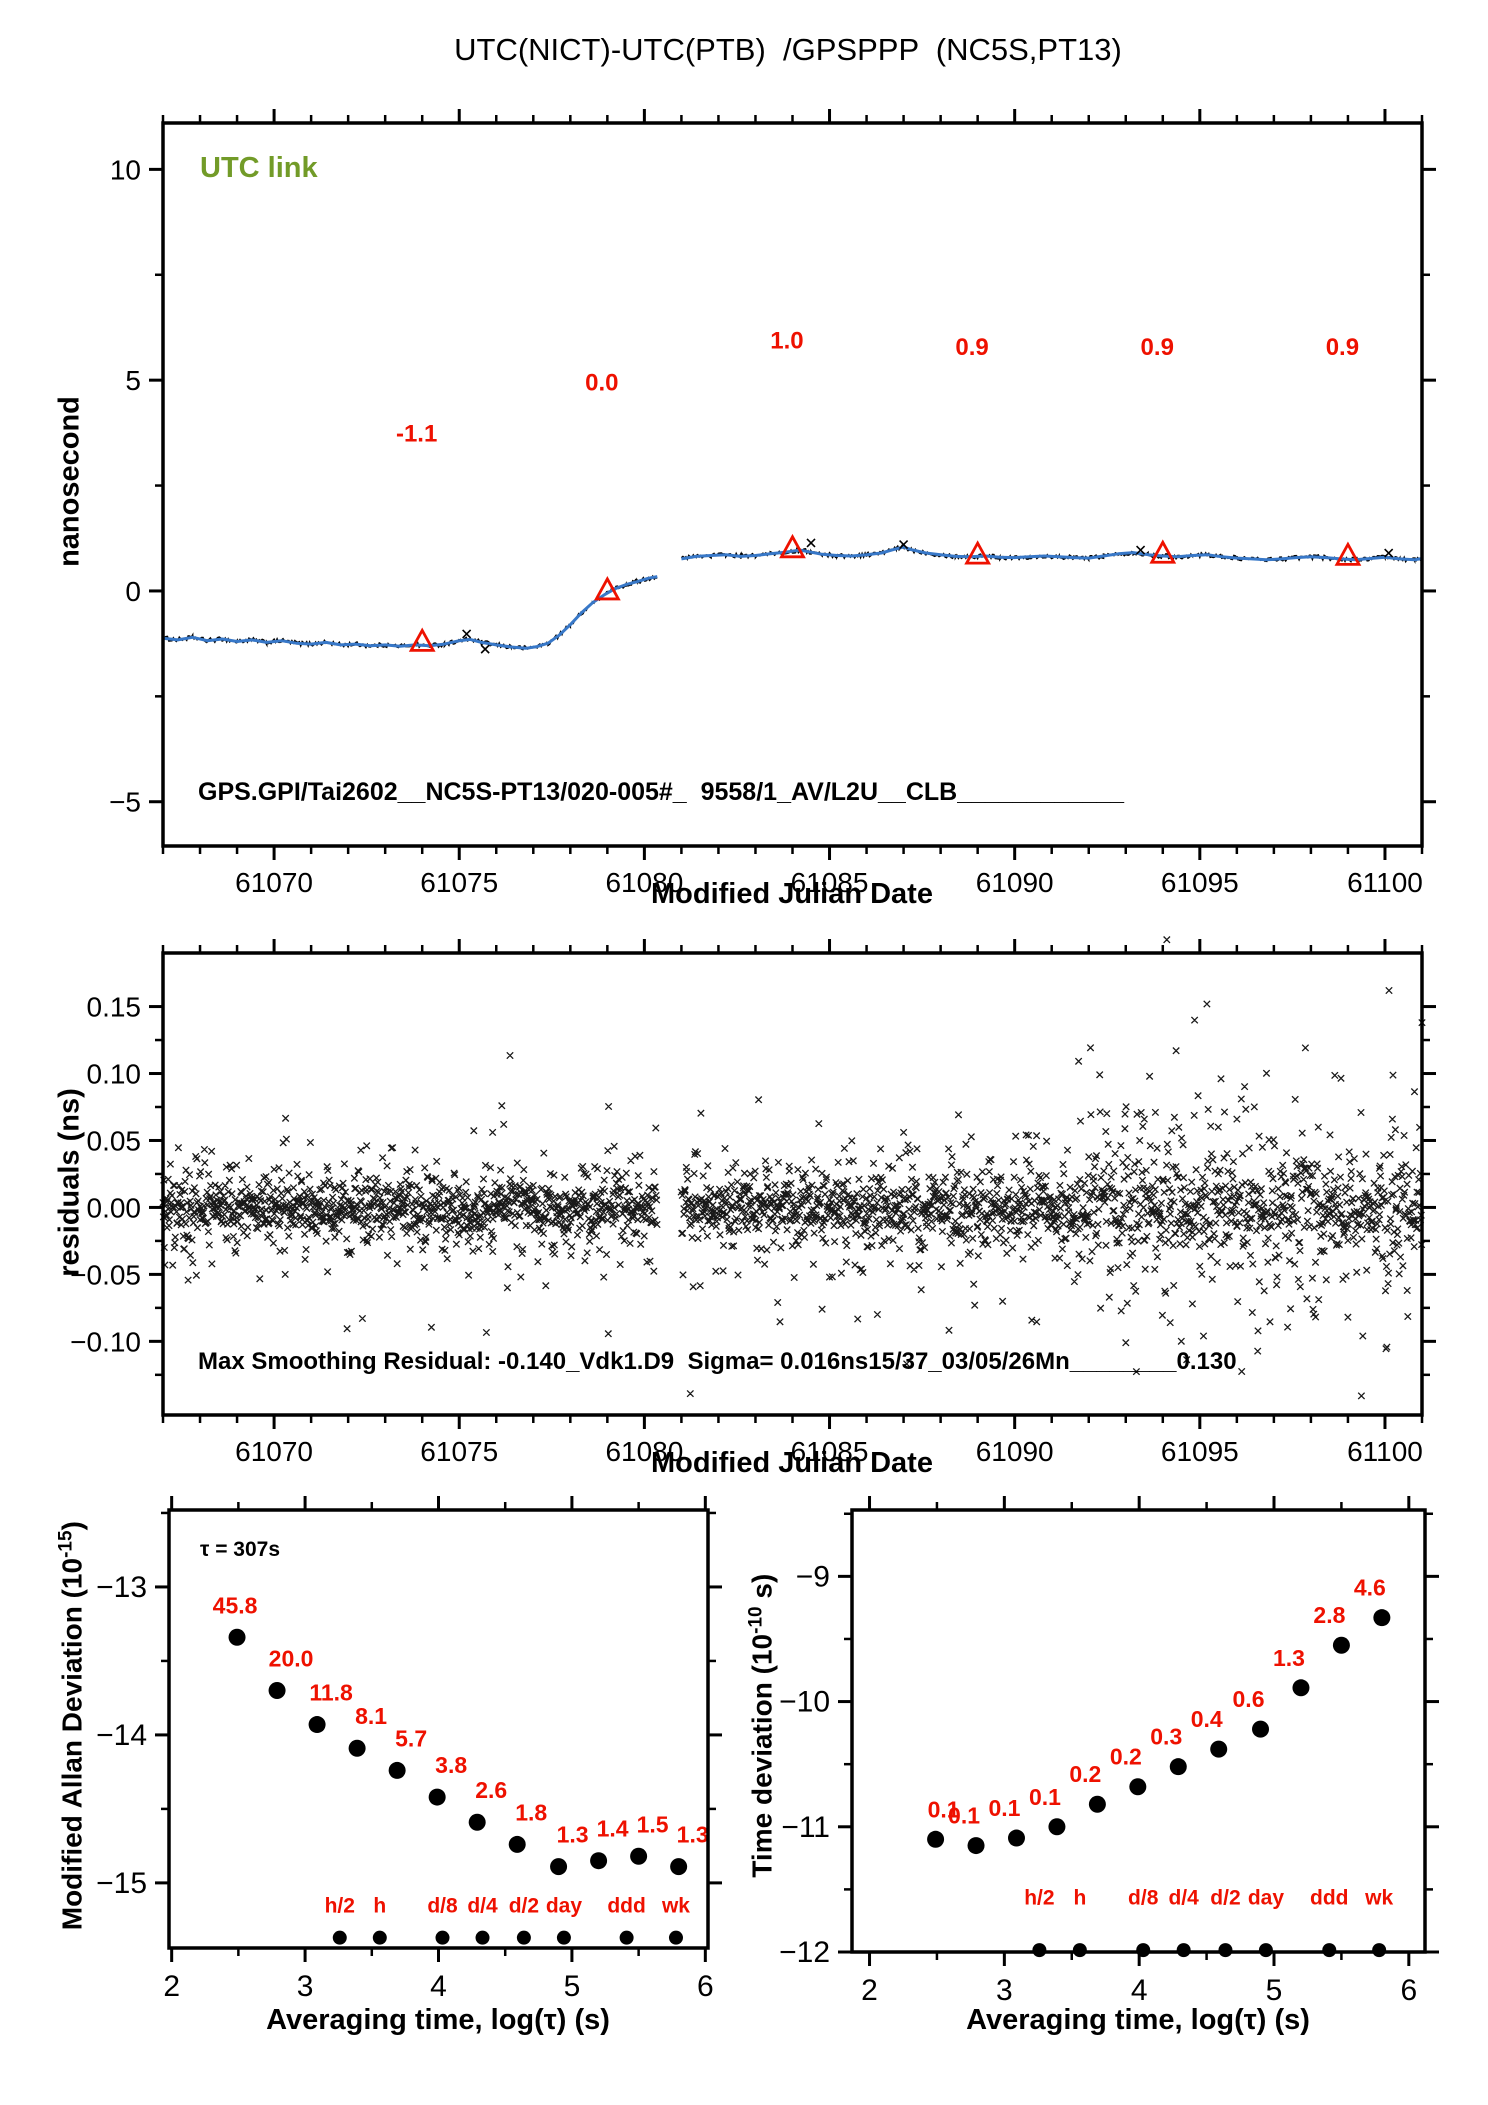 This screenshot has height=2105, width=1488. What do you see at coordinates (66, 1544) in the screenshot?
I see `mdev-ylabel-sup: -15` at bounding box center [66, 1544].